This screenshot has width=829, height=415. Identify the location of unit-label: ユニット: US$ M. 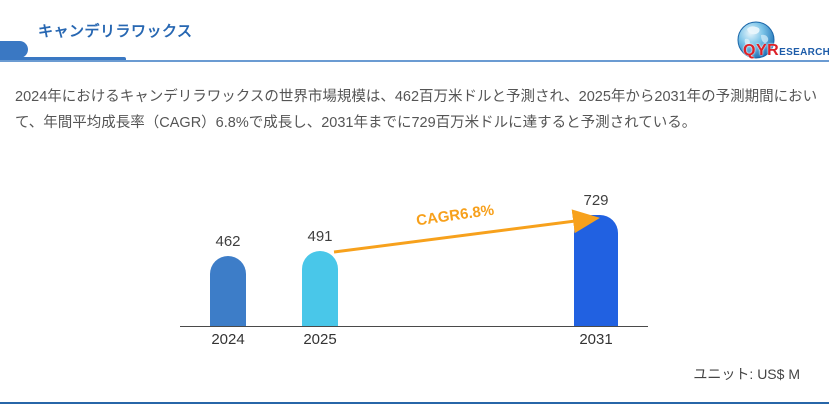
(746, 374).